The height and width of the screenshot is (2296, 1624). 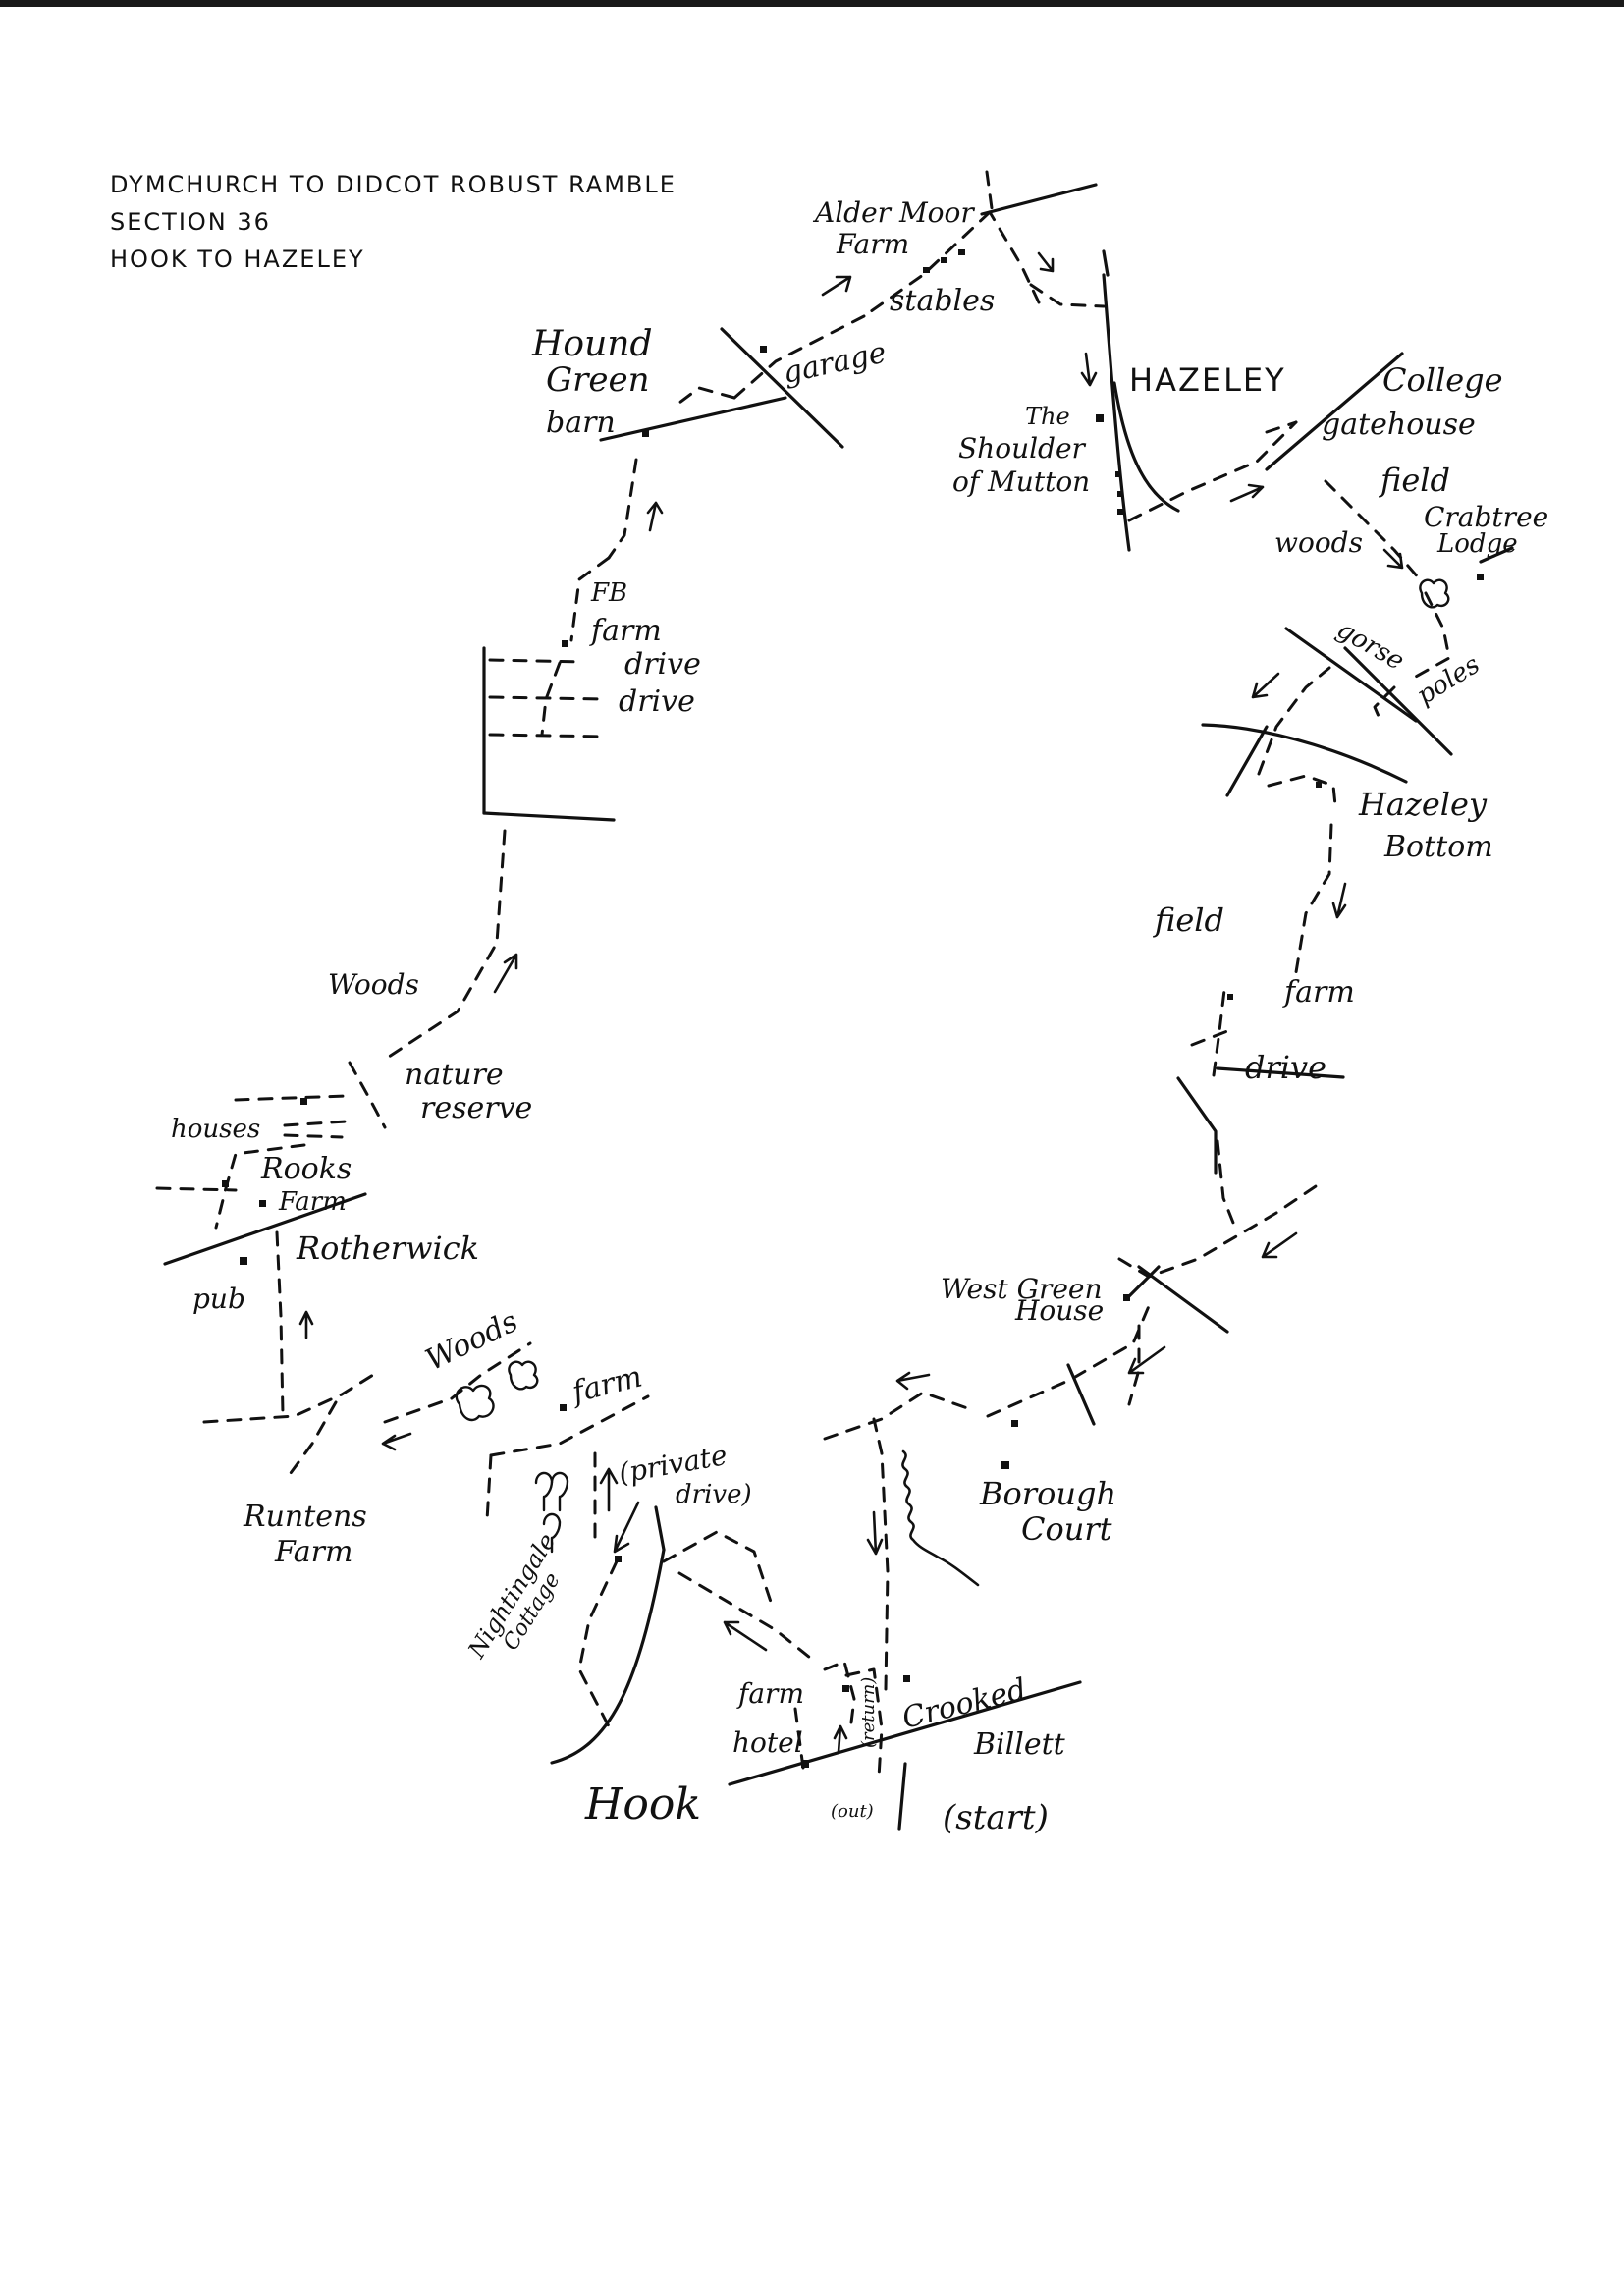 I want to click on road-hazeley-village, so click(x=1116, y=412).